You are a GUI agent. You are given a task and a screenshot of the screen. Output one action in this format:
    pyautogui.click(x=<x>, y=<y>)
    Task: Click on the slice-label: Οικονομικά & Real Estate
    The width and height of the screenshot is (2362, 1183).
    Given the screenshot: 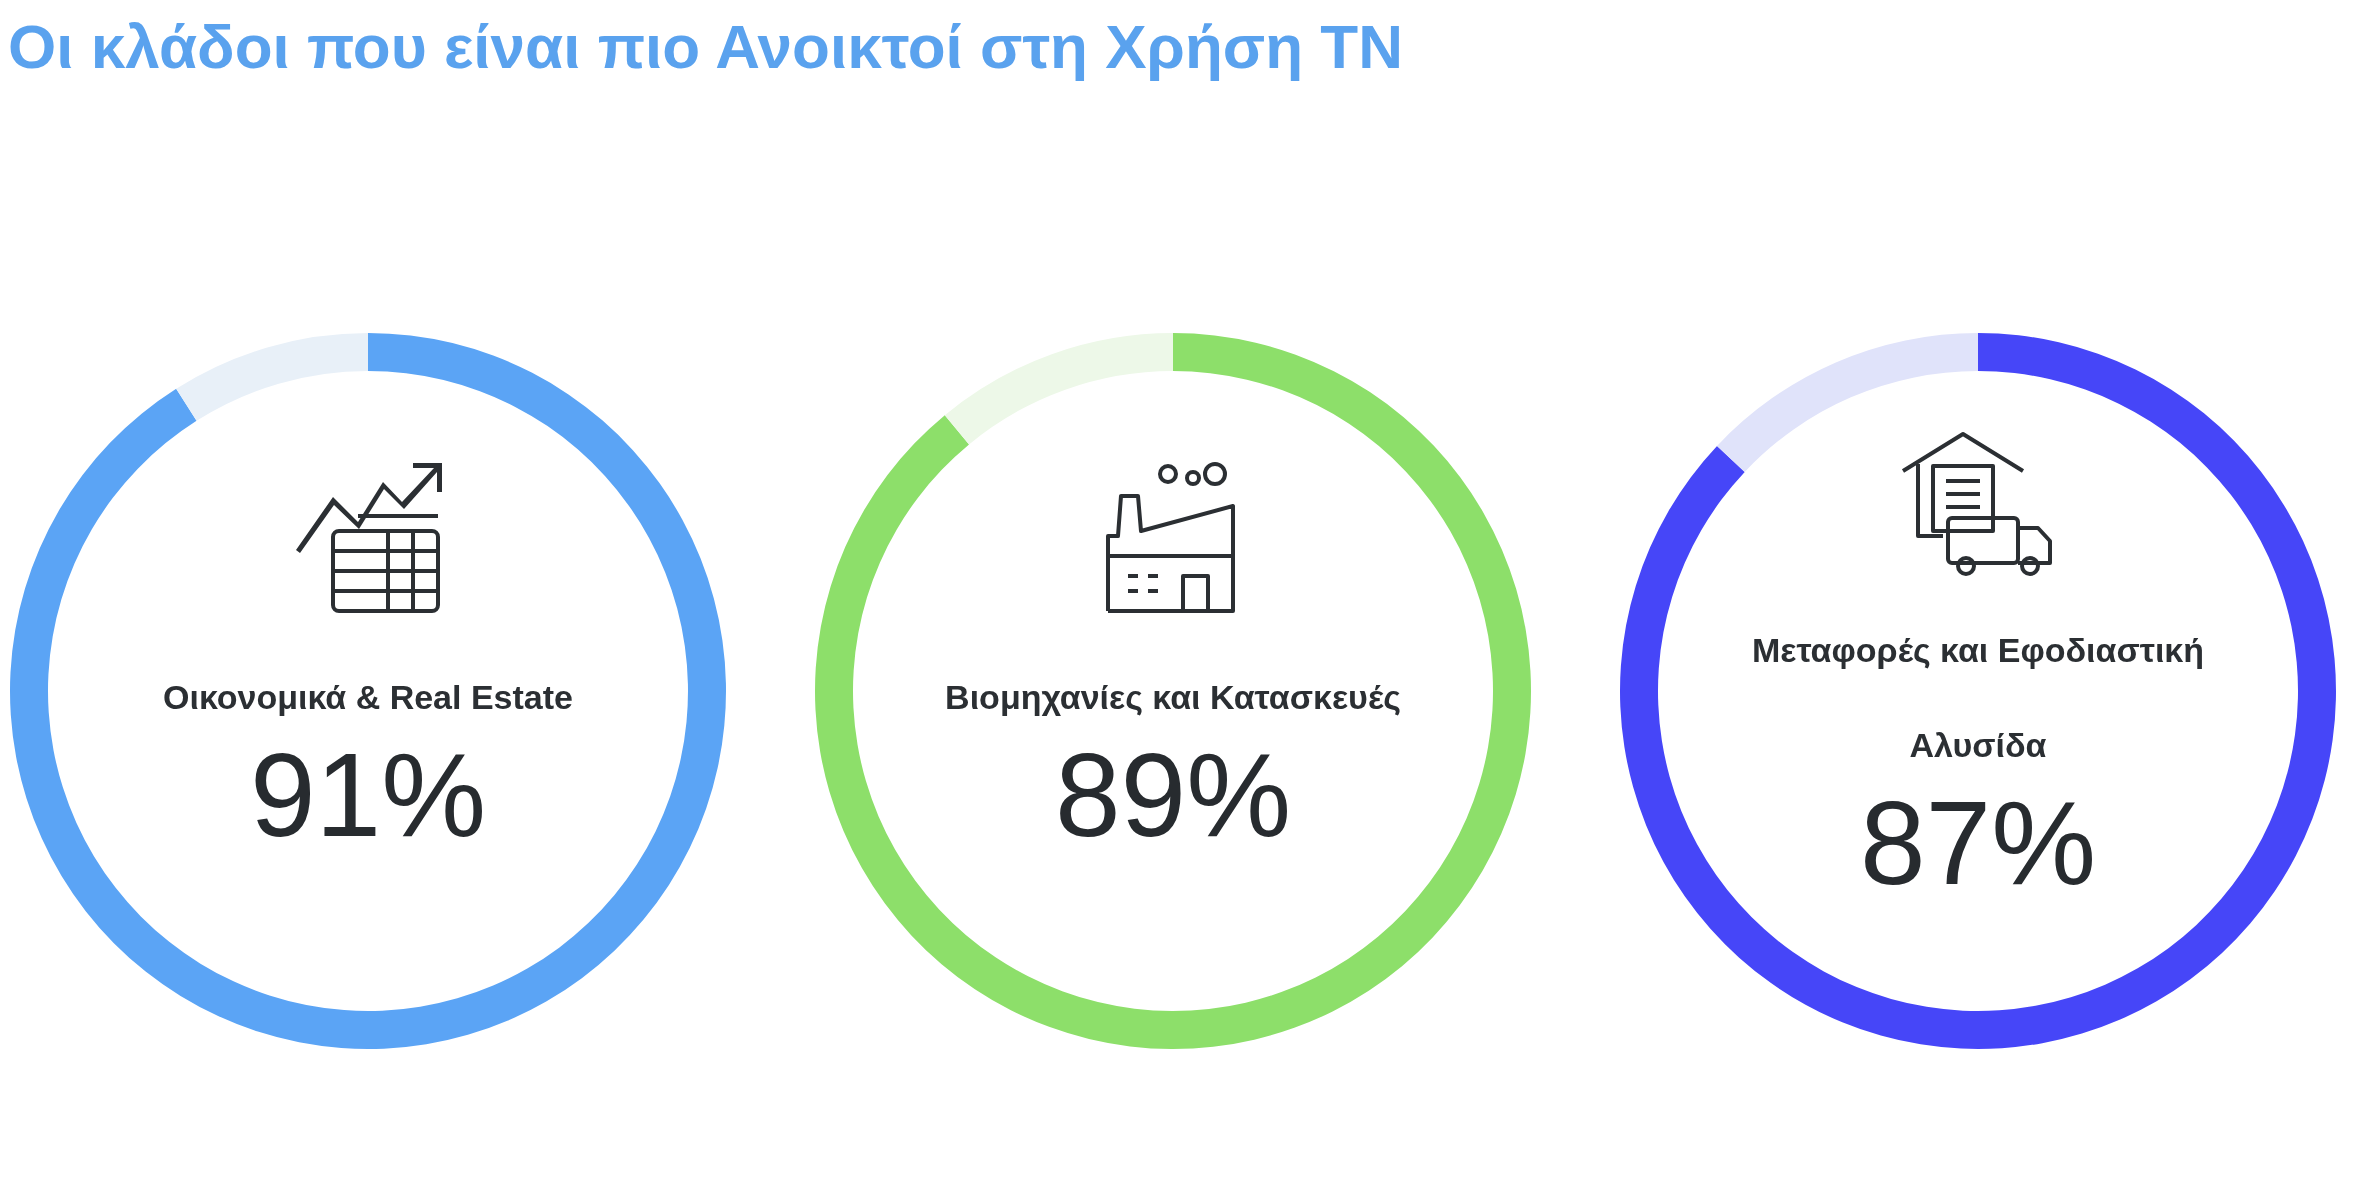 What is the action you would take?
    pyautogui.click(x=368, y=697)
    